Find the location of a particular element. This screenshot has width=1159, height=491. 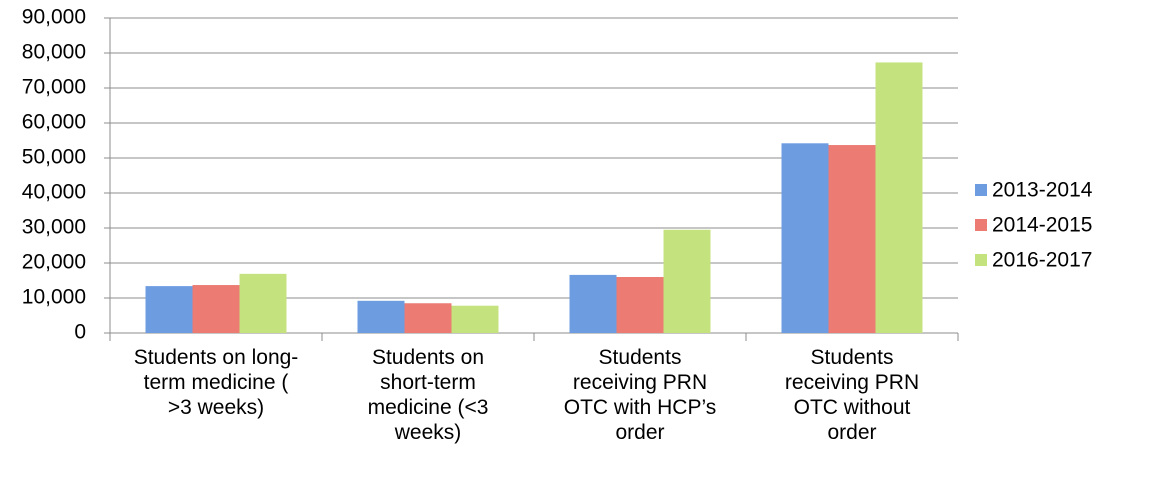

x-tick-label: Students receiving PRN OTC without order is located at coordinates (852, 395).